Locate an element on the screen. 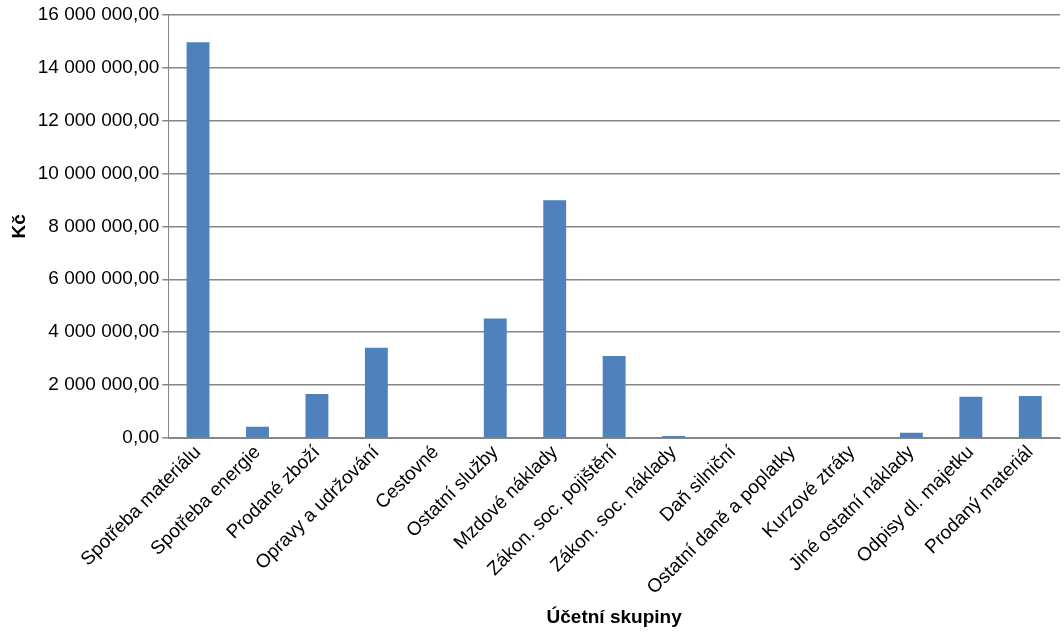 This screenshot has width=1064, height=637. y-tick-label: 4 000 000,00 is located at coordinates (104, 331).